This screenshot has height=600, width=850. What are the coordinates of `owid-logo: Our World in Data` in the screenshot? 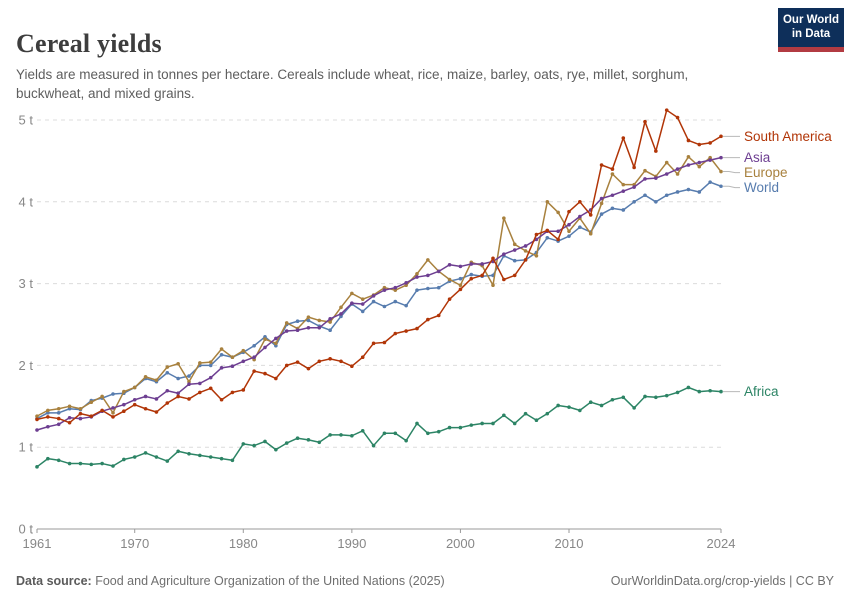 It's located at (811, 30).